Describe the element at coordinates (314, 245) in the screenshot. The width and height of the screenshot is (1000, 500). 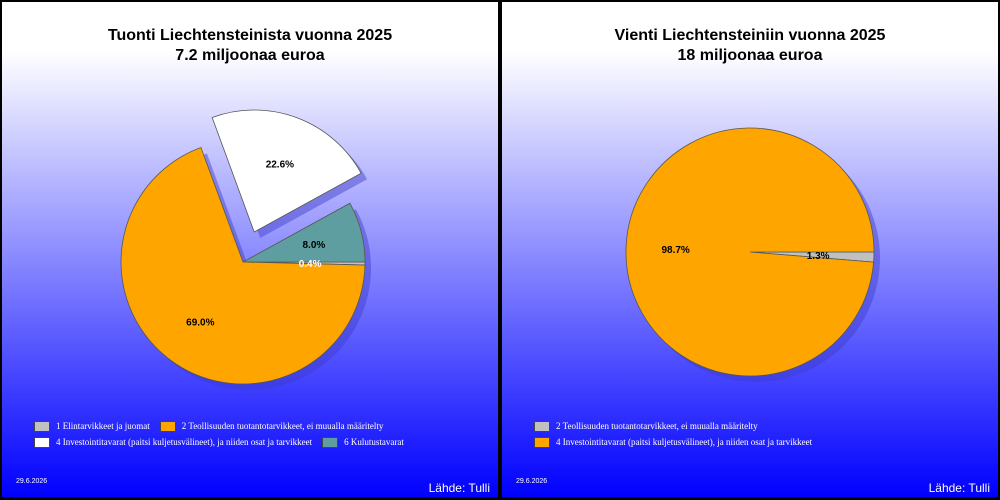
I see `pie-value-label: 8.0%` at that location.